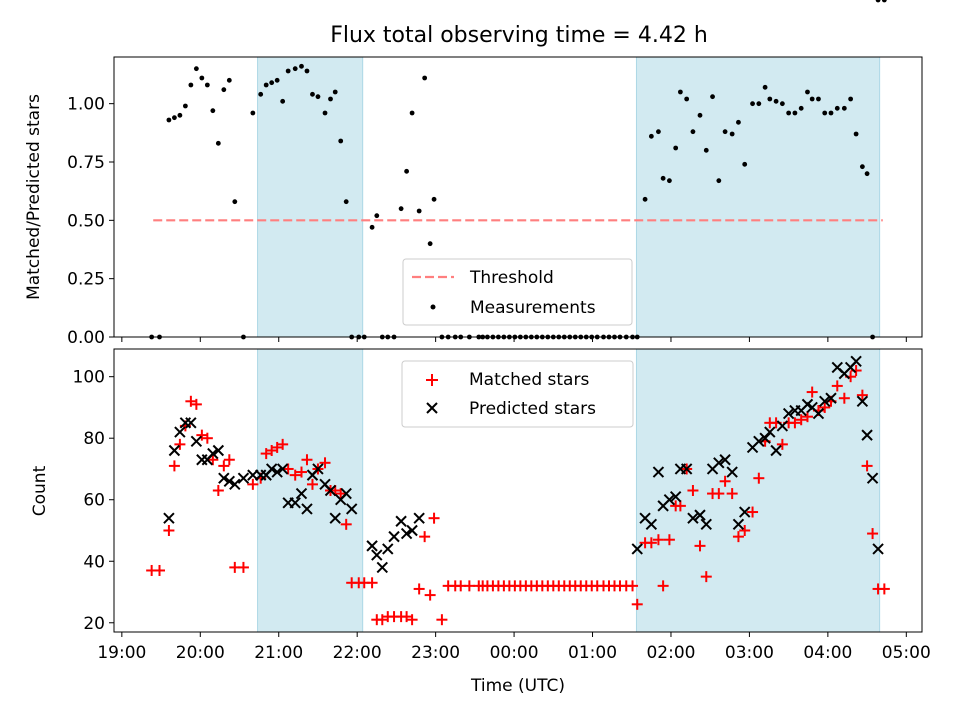 The height and width of the screenshot is (720, 960). What do you see at coordinates (514, 653) in the screenshot?
I see `x-tick-label: 00:00` at bounding box center [514, 653].